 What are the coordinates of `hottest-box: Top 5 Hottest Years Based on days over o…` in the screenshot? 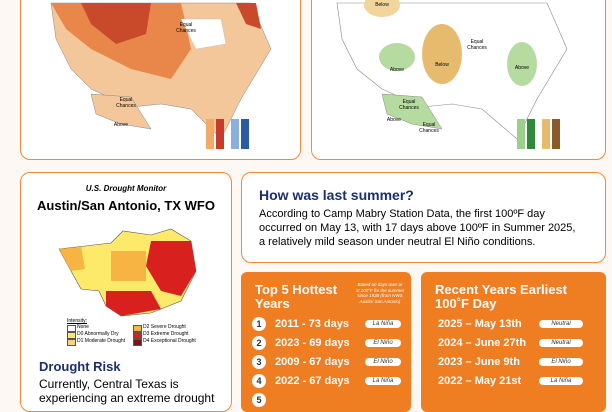 It's located at (326, 342).